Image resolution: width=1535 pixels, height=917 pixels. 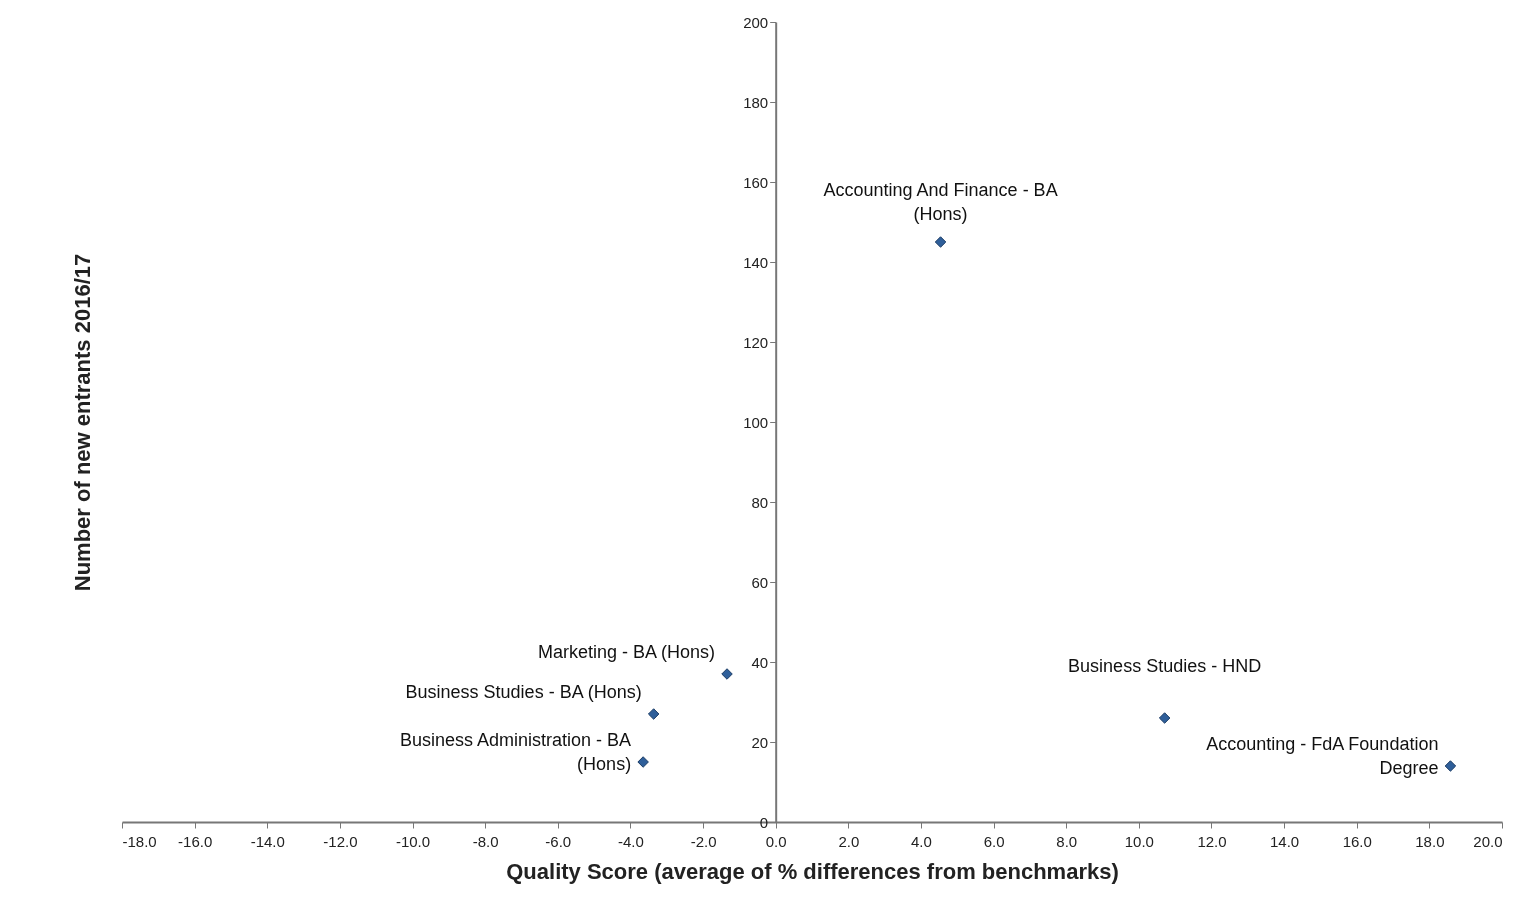 What do you see at coordinates (756, 182) in the screenshot?
I see `y-tick-label: 160` at bounding box center [756, 182].